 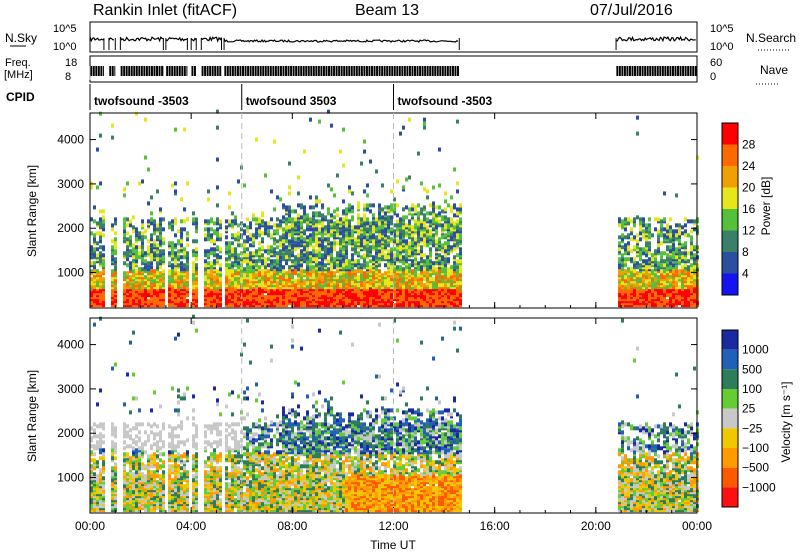 What do you see at coordinates (142, 71) in the screenshot?
I see `freq-trace-block` at bounding box center [142, 71].